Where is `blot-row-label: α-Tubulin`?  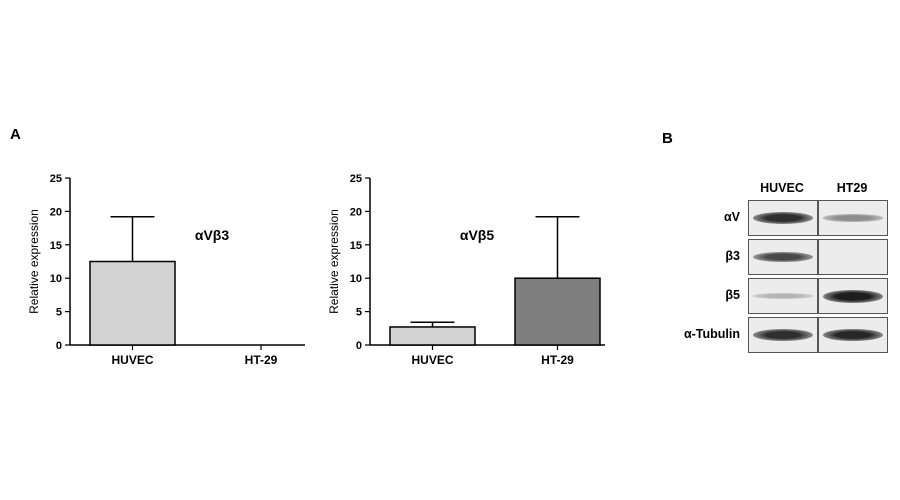 blot-row-label: α-Tubulin is located at coordinates (711, 334).